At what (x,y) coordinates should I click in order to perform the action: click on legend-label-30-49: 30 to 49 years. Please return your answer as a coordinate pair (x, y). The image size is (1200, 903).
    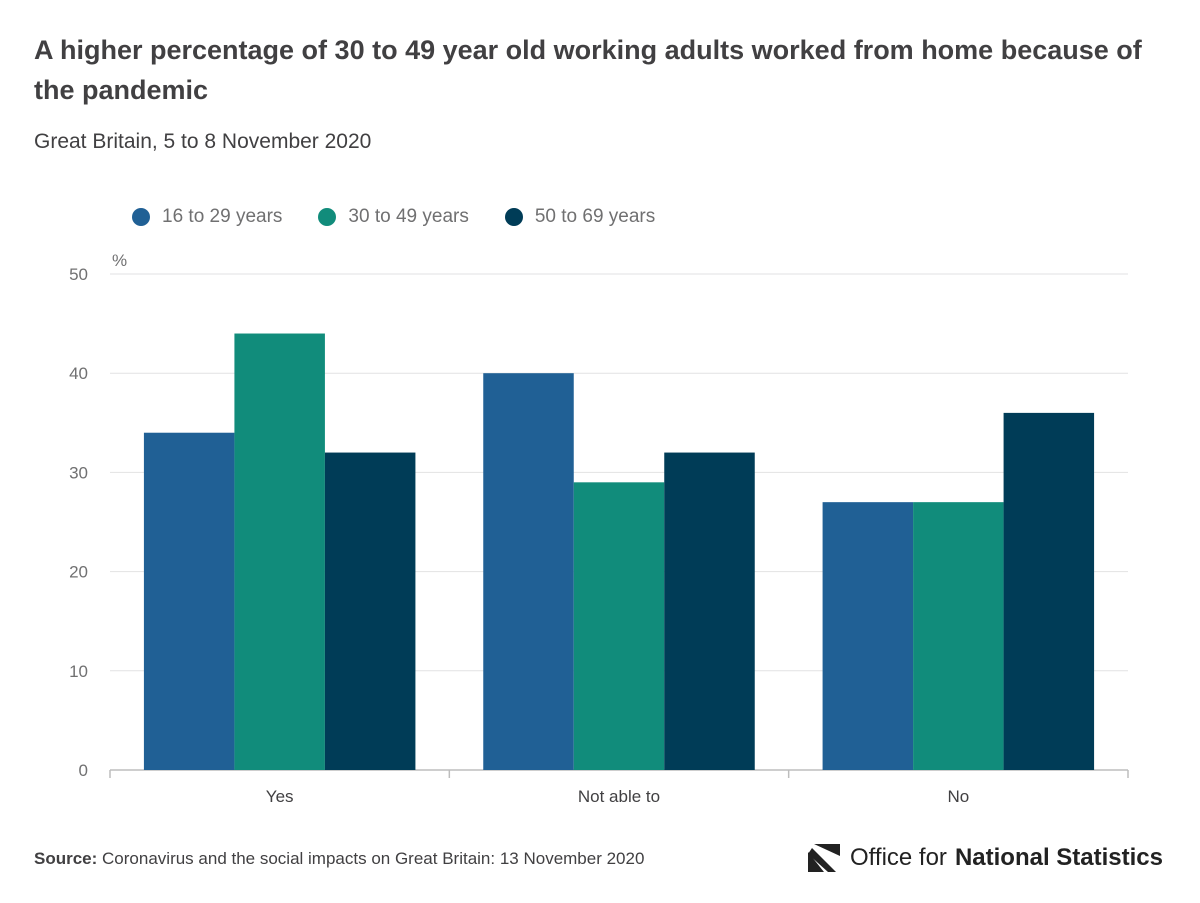
    Looking at the image, I should click on (408, 216).